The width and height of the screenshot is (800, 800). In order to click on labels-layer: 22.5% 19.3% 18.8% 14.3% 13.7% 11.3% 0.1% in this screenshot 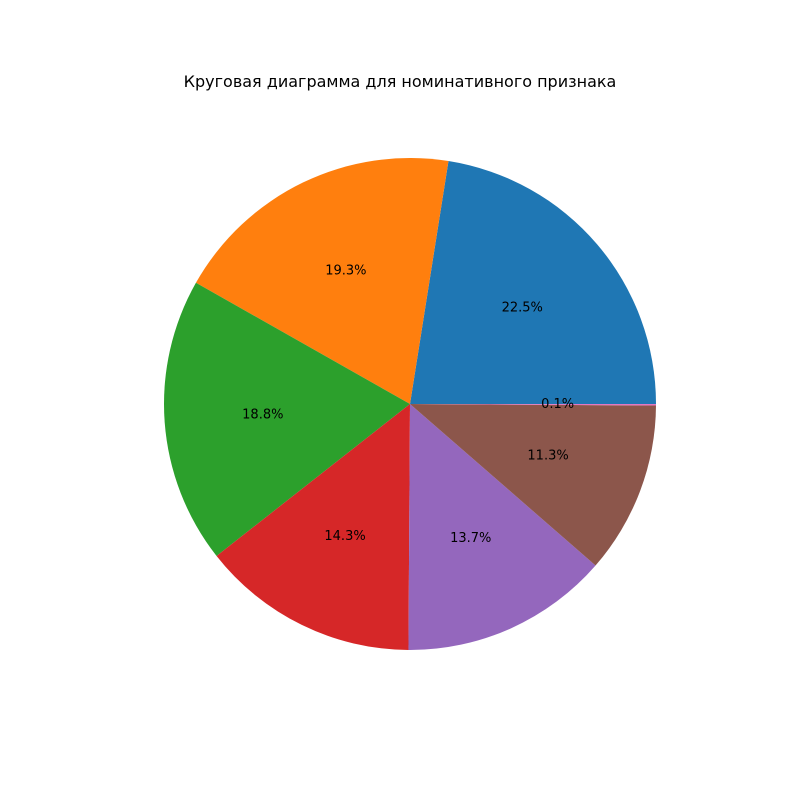, I will do `click(408, 405)`.